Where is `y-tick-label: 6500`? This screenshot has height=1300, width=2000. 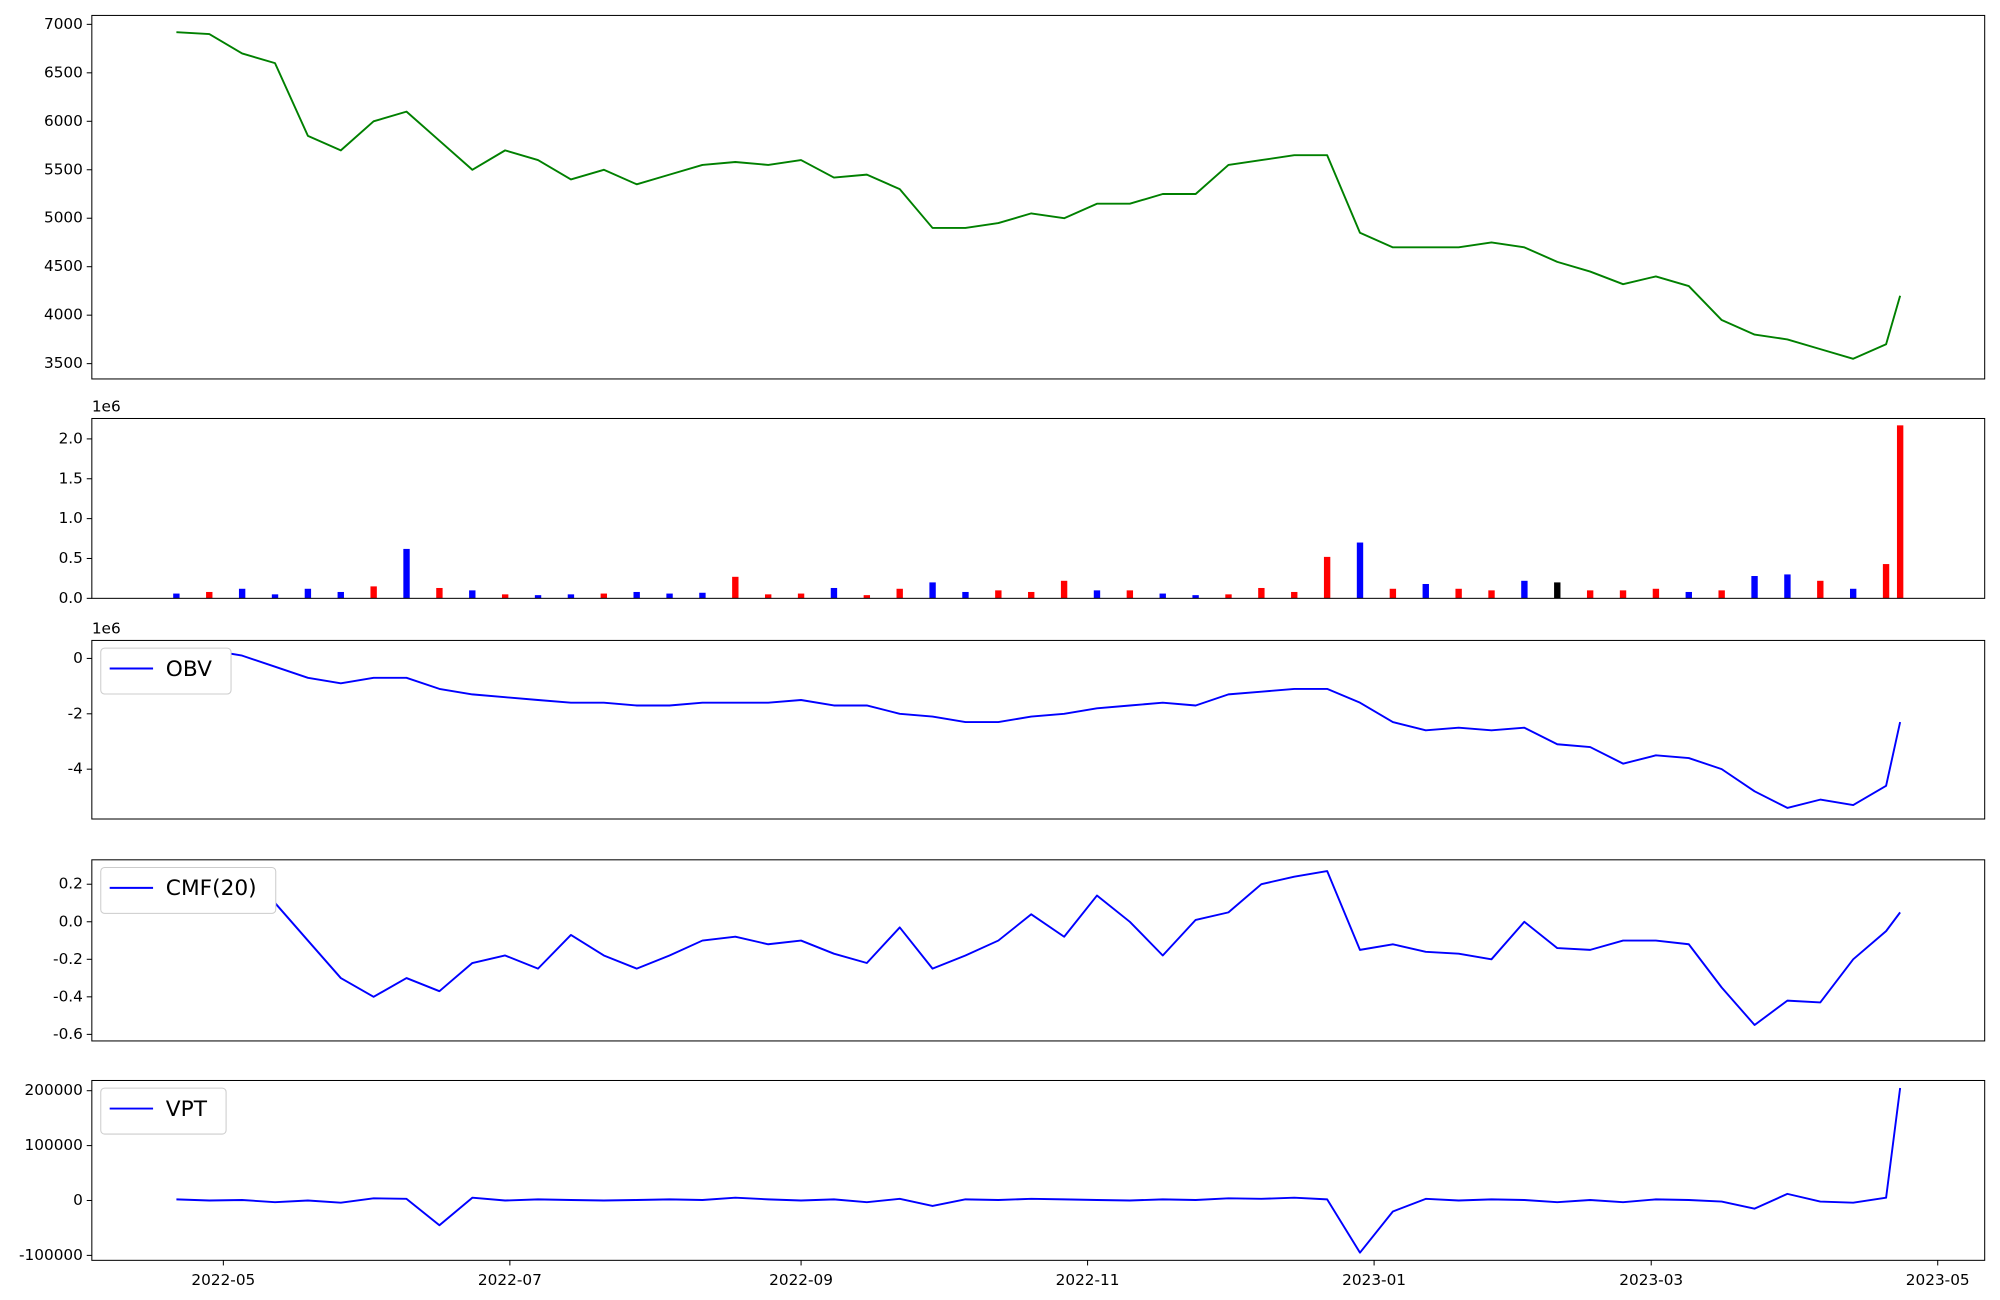
y-tick-label: 6500 is located at coordinates (63, 72).